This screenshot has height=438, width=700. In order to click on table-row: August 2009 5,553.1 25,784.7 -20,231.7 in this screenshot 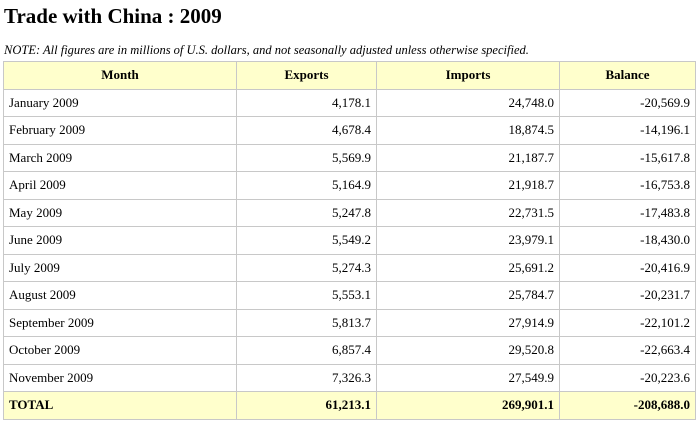, I will do `click(349, 295)`.